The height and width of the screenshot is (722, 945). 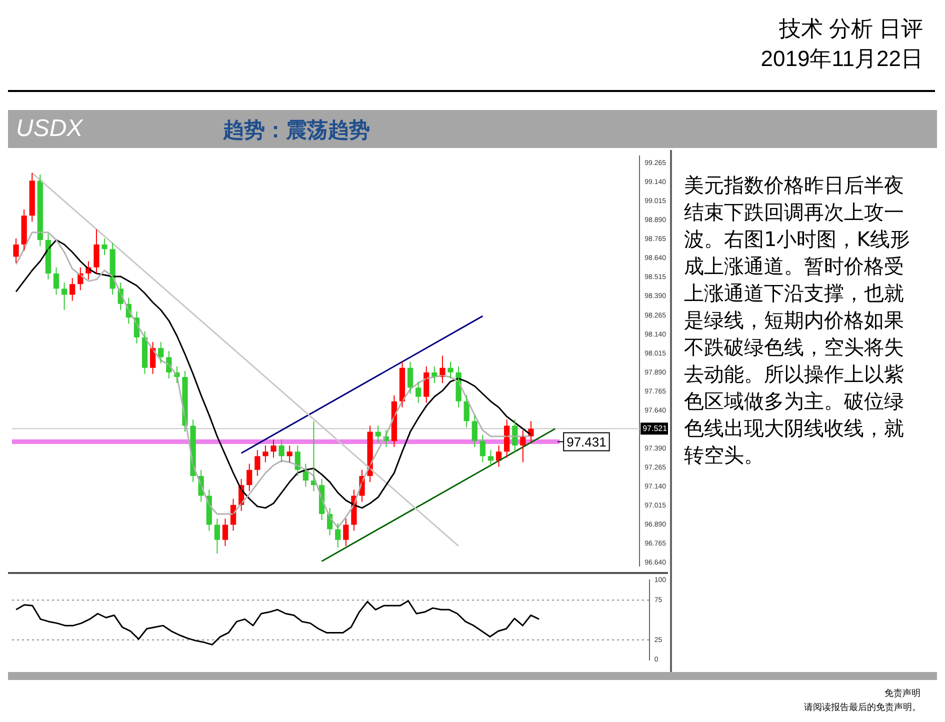 I want to click on chart-subtitle: 趋势：震荡趋势, so click(x=296, y=130).